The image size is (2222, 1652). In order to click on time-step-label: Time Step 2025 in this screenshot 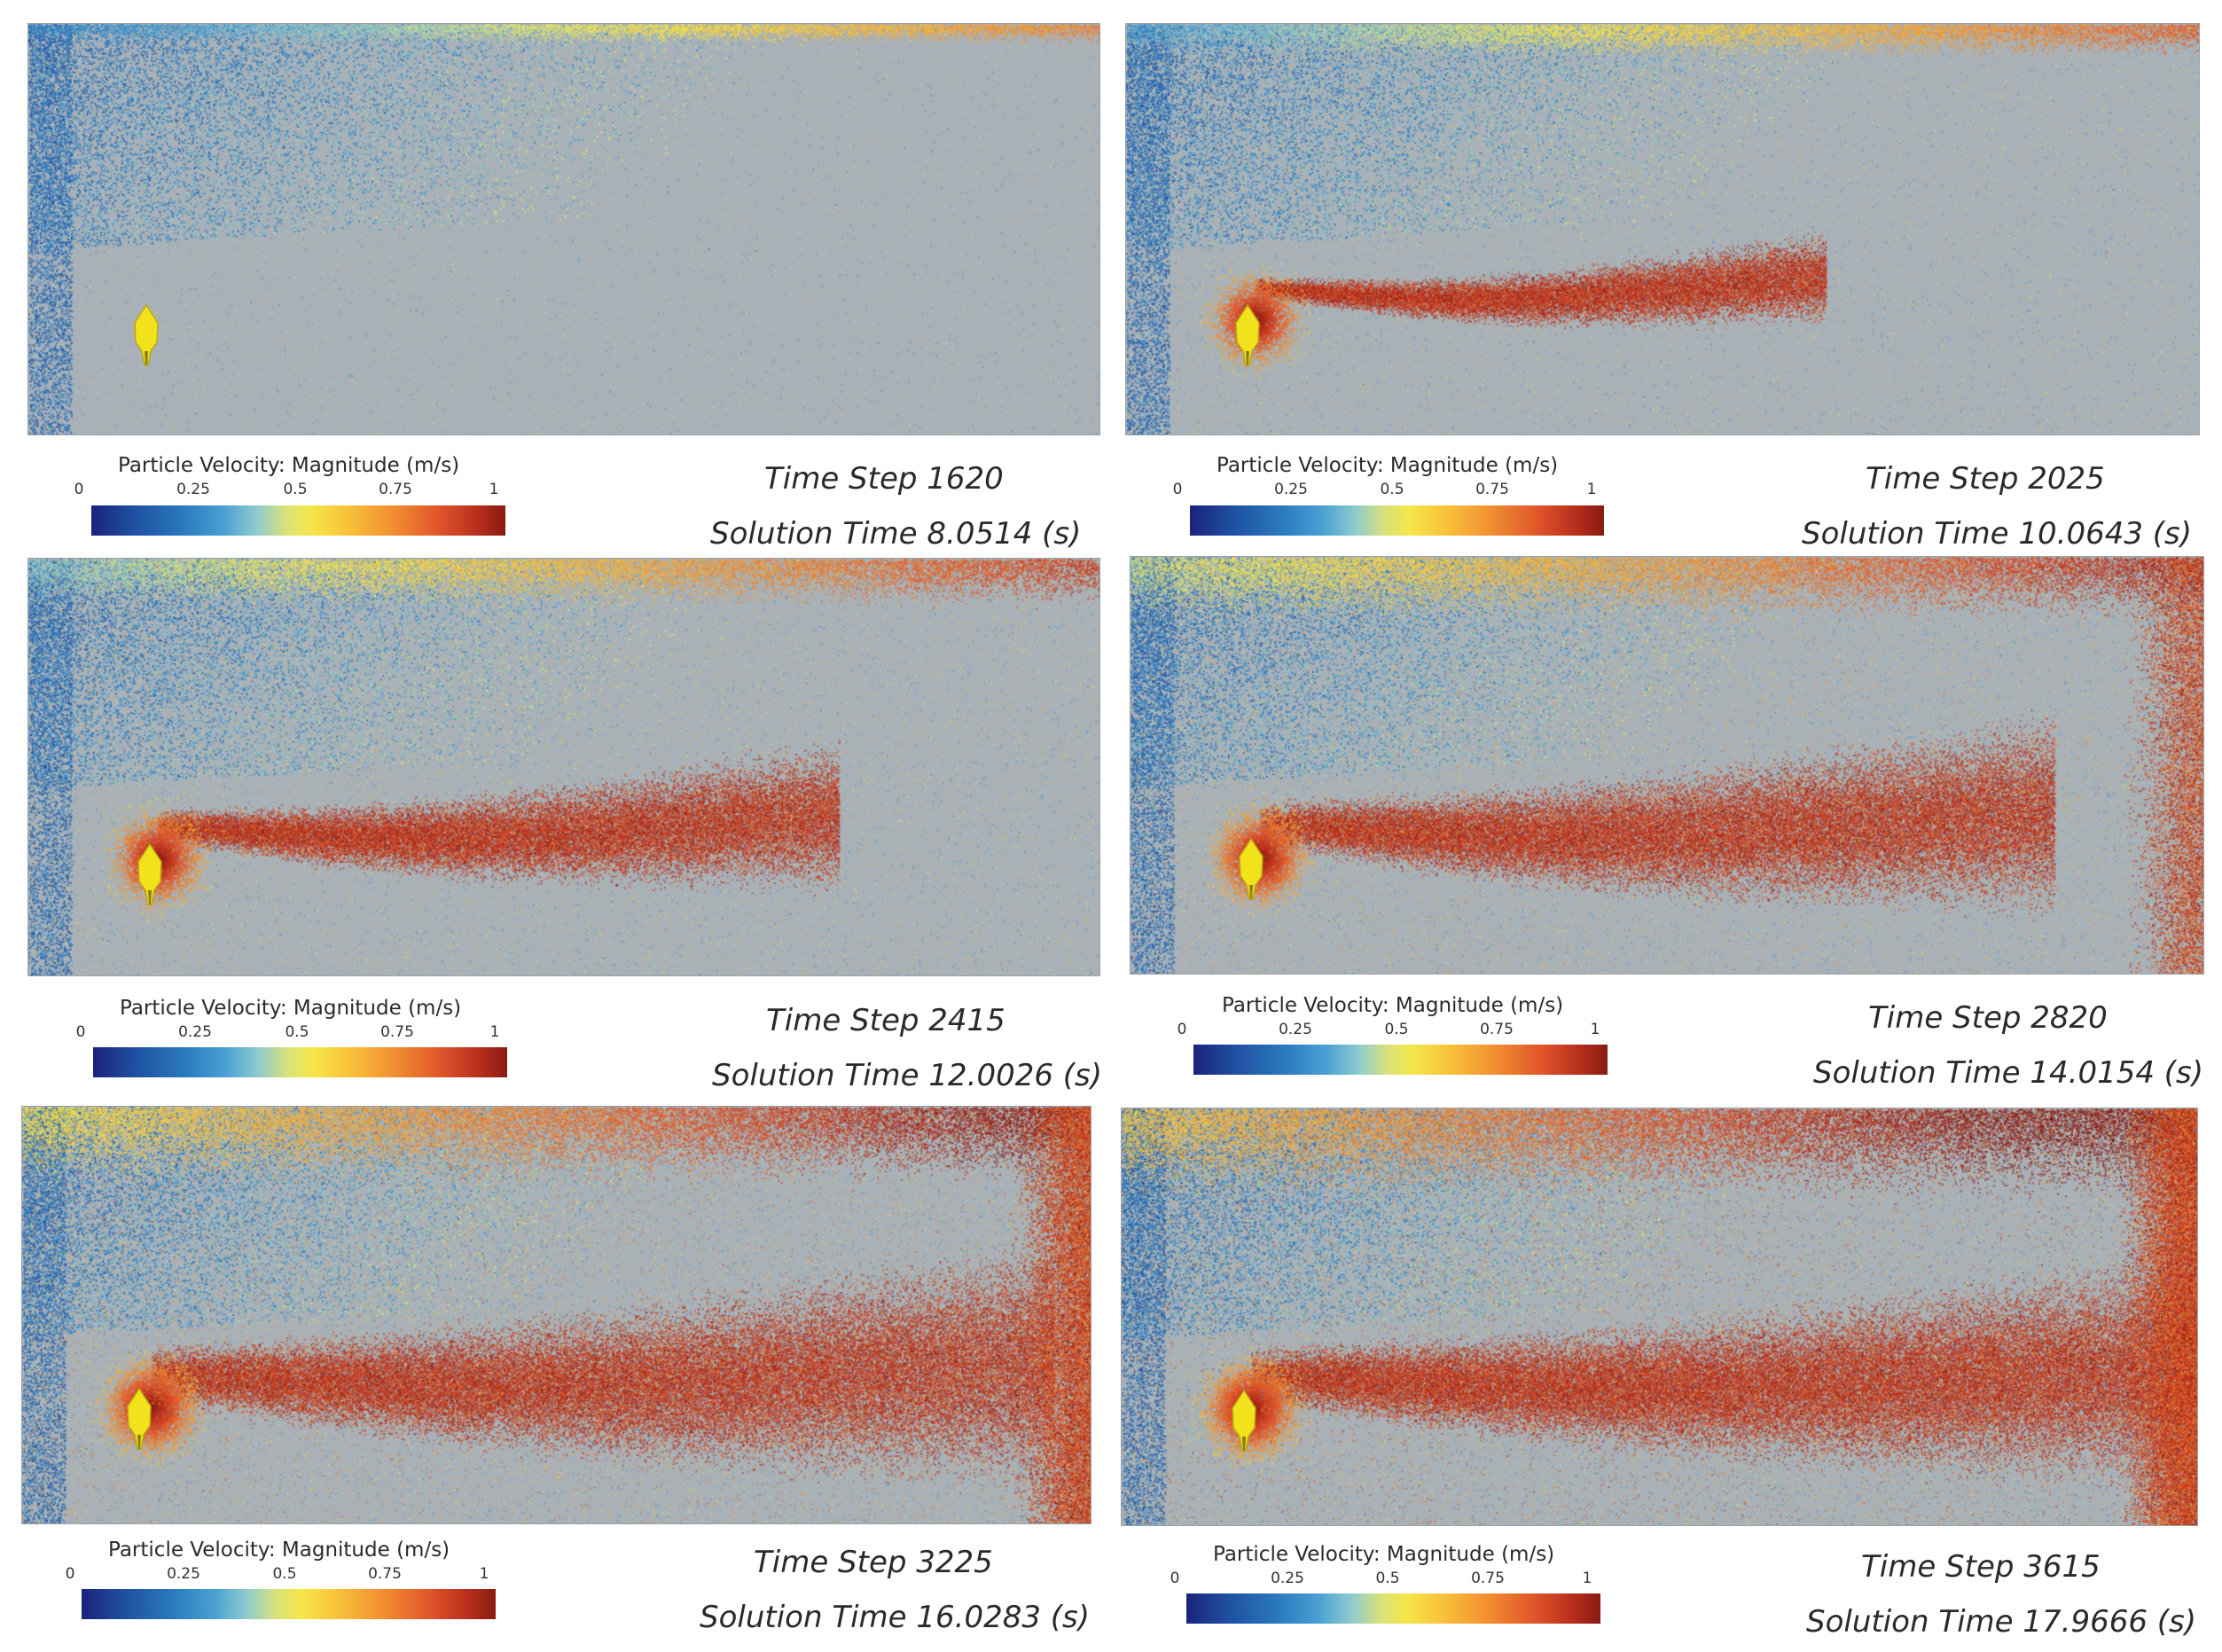, I will do `click(1985, 479)`.